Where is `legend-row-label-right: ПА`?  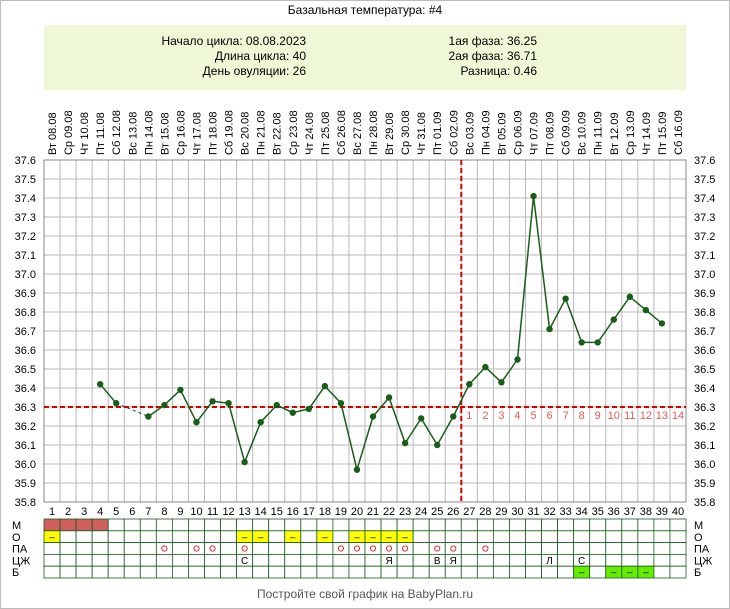 legend-row-label-right: ПА is located at coordinates (702, 550).